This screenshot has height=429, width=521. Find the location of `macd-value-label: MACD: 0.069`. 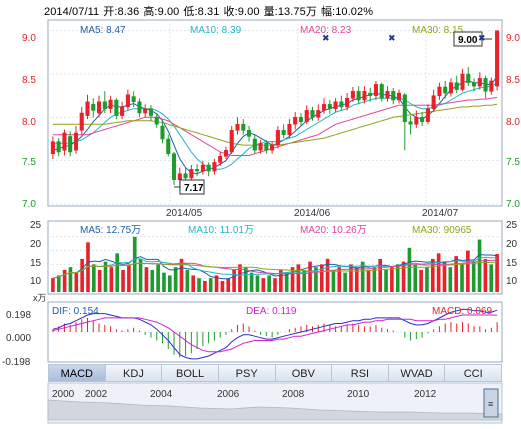

macd-value-label: MACD: 0.069 is located at coordinates (462, 311).